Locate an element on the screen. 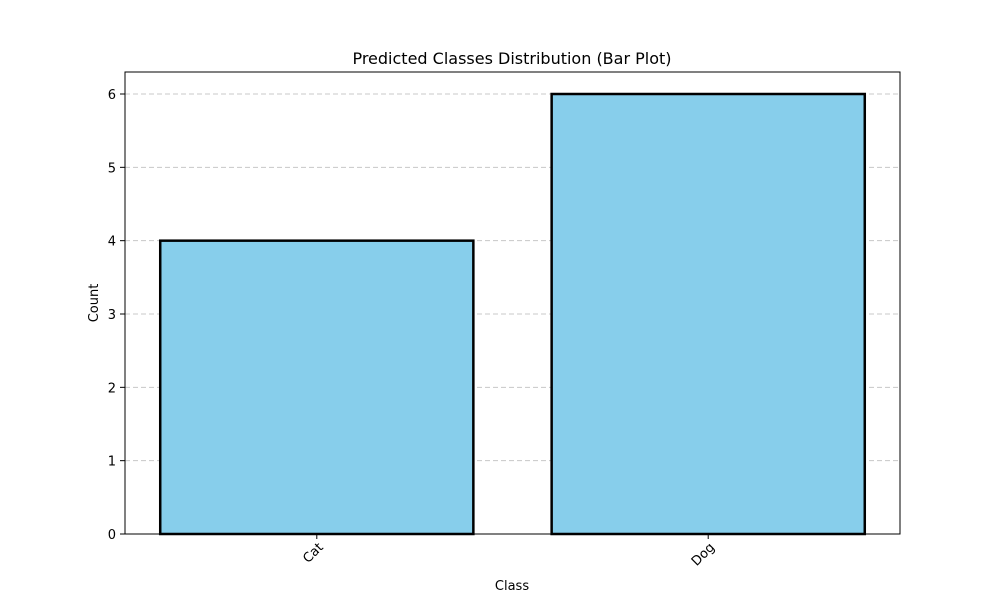  x-axis-label: Class is located at coordinates (512, 586).